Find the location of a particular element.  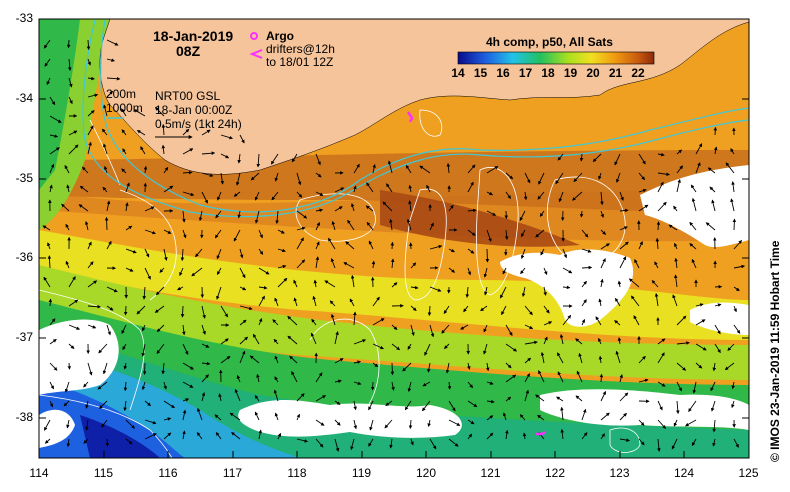

colorbar-tick-label: 17 is located at coordinates (525, 73).